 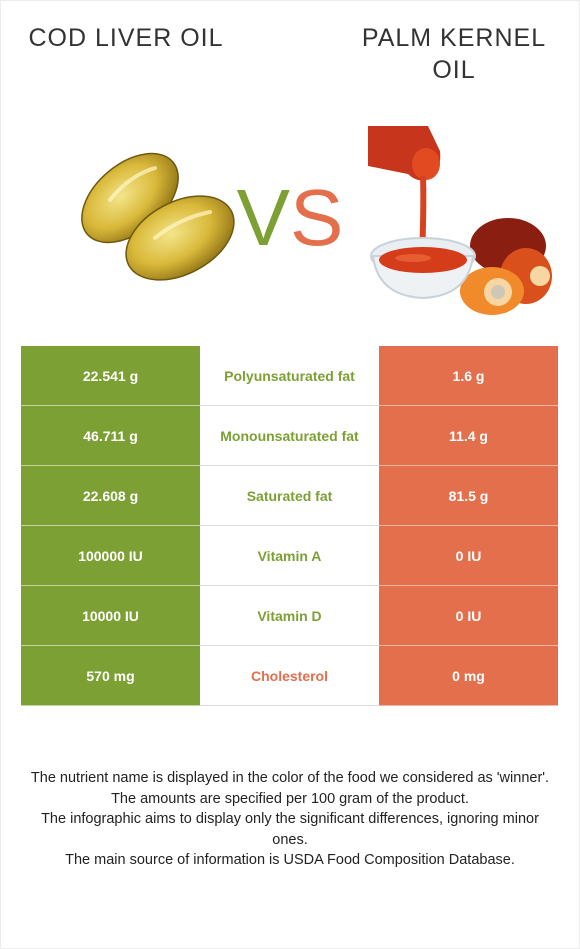 What do you see at coordinates (423, 268) in the screenshot?
I see `oil-bowl` at bounding box center [423, 268].